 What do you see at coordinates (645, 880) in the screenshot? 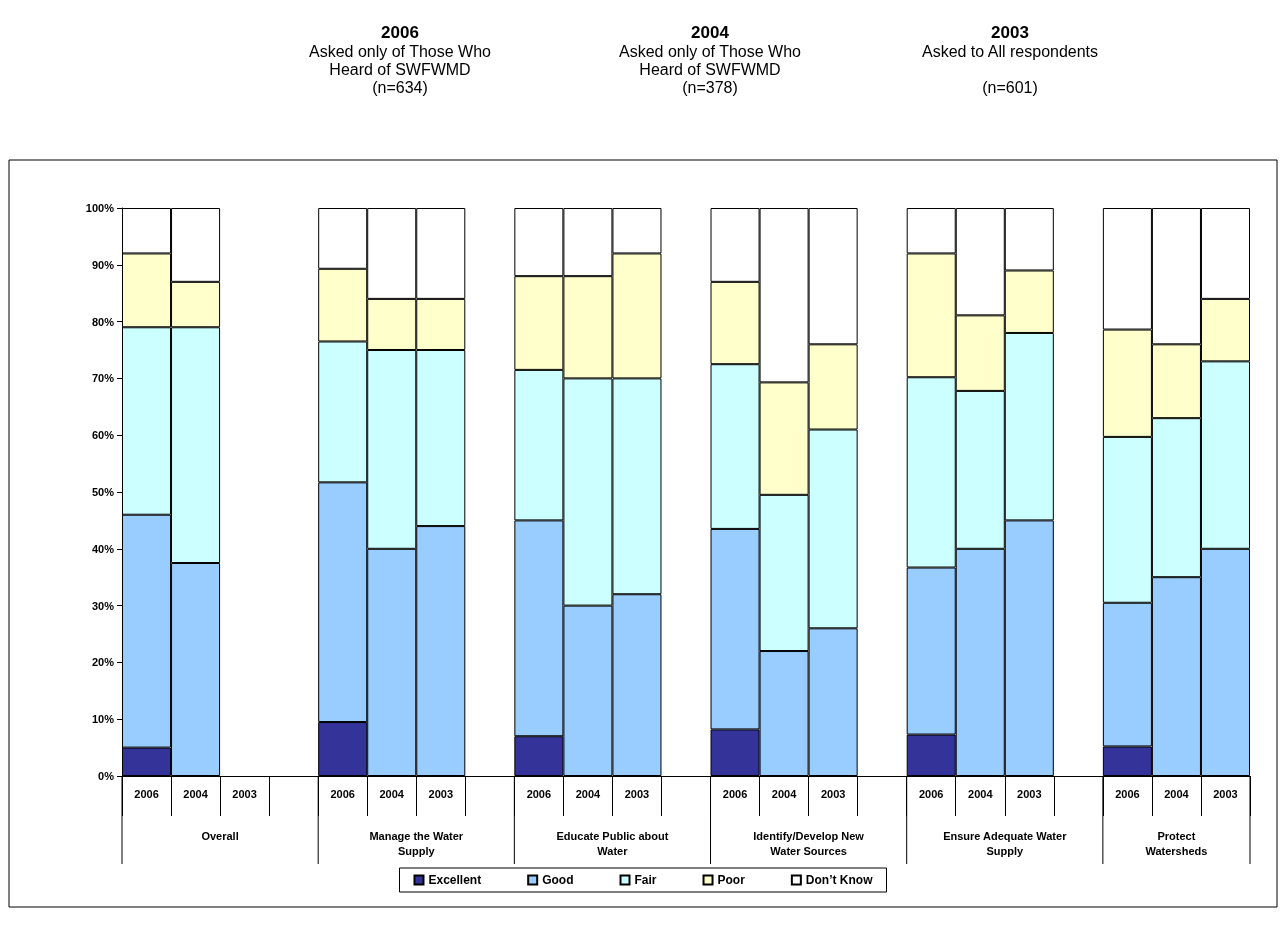
I see `legend-label: Fair` at bounding box center [645, 880].